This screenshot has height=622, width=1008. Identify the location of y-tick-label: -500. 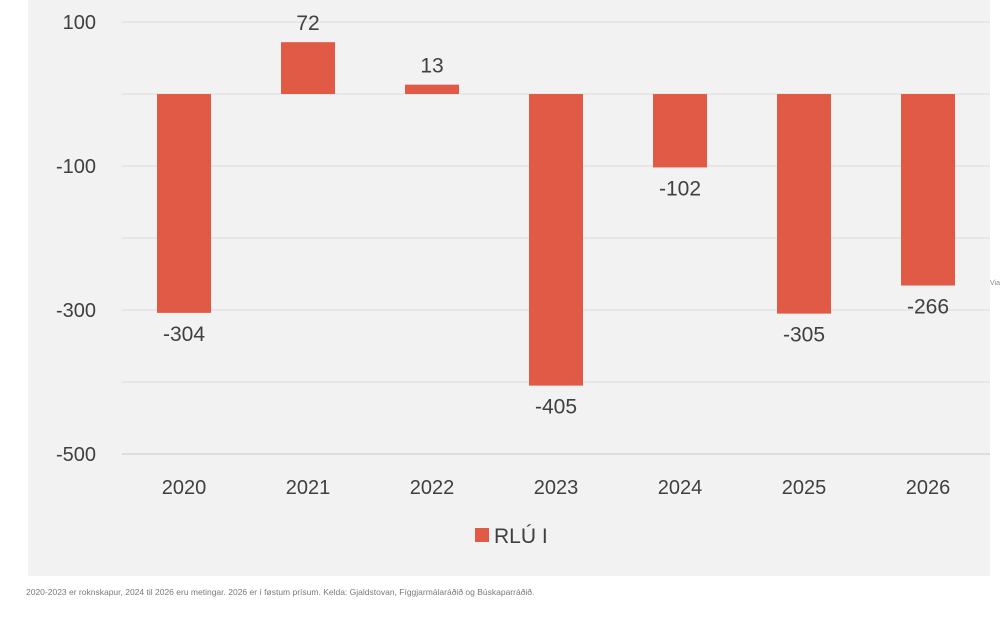
(76, 455).